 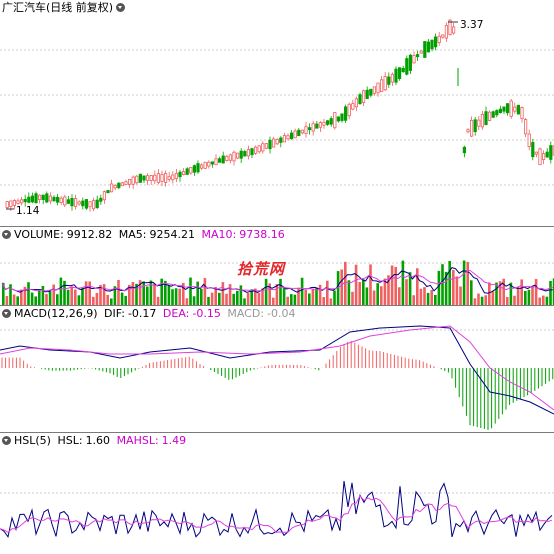 What do you see at coordinates (277, 305) in the screenshot?
I see `divider-volume-macd` at bounding box center [277, 305].